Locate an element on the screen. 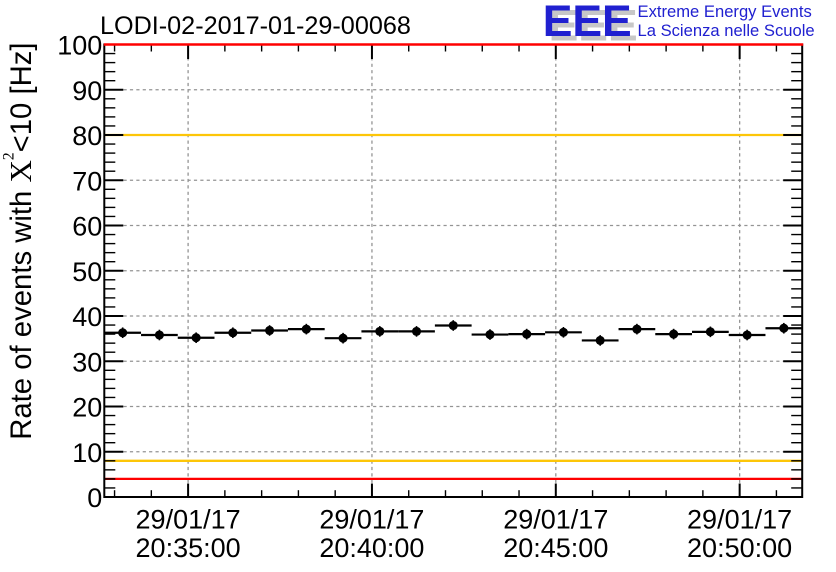 Image resolution: width=836 pixels, height=572 pixels. svg-text: LODI-02-2017-01-29-00068 is located at coordinates (255, 26).